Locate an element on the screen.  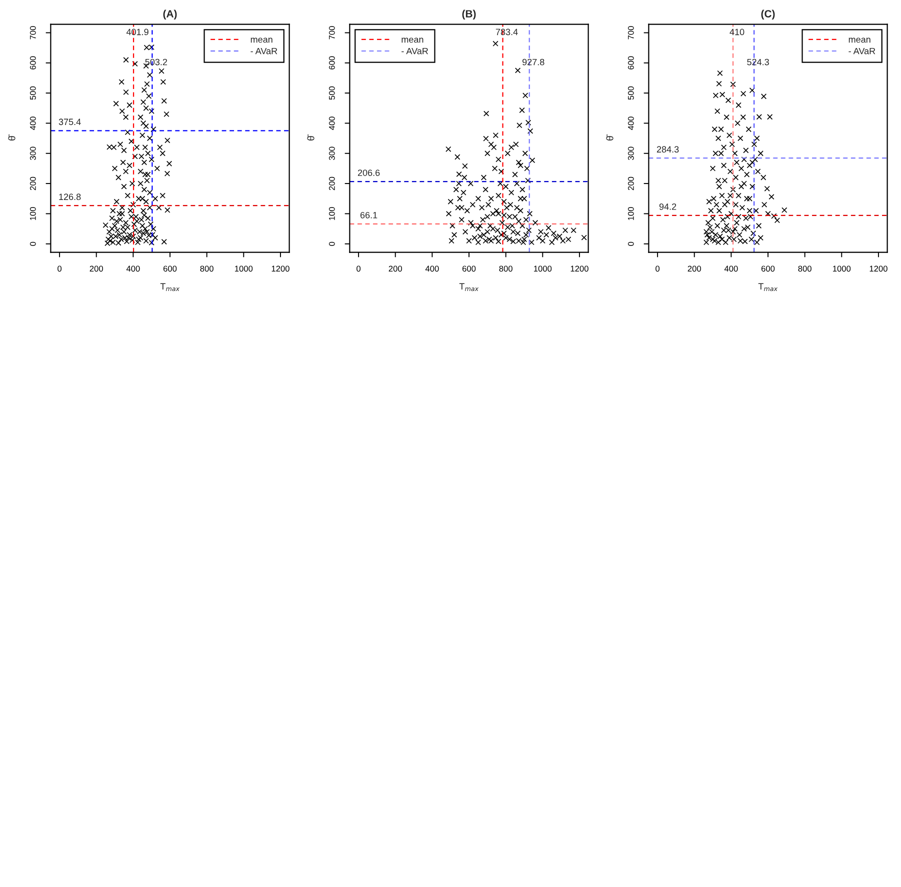
ref-line-label: 524.3 is located at coordinates (758, 62).